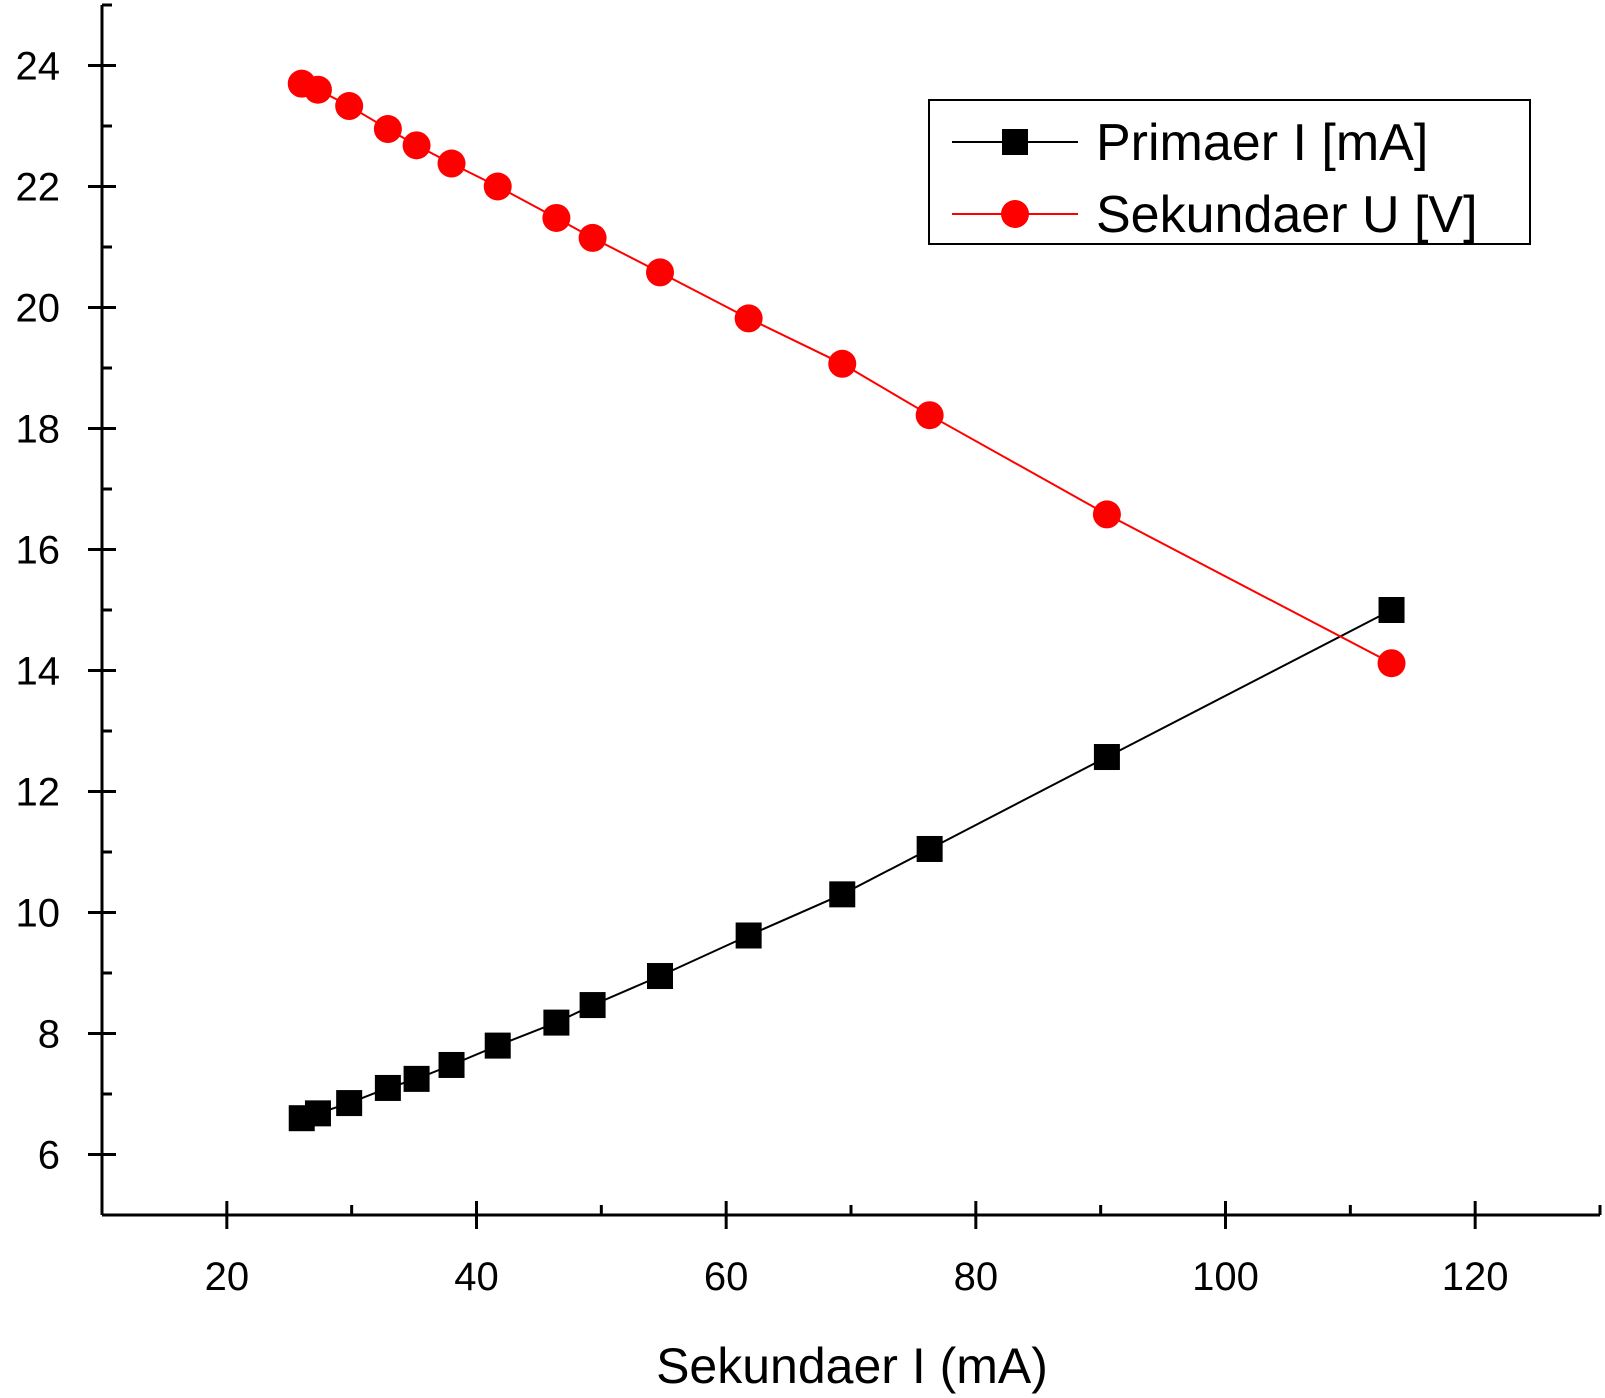 The image size is (1605, 1398). I want to click on x-tick-label: 120, so click(1475, 1277).